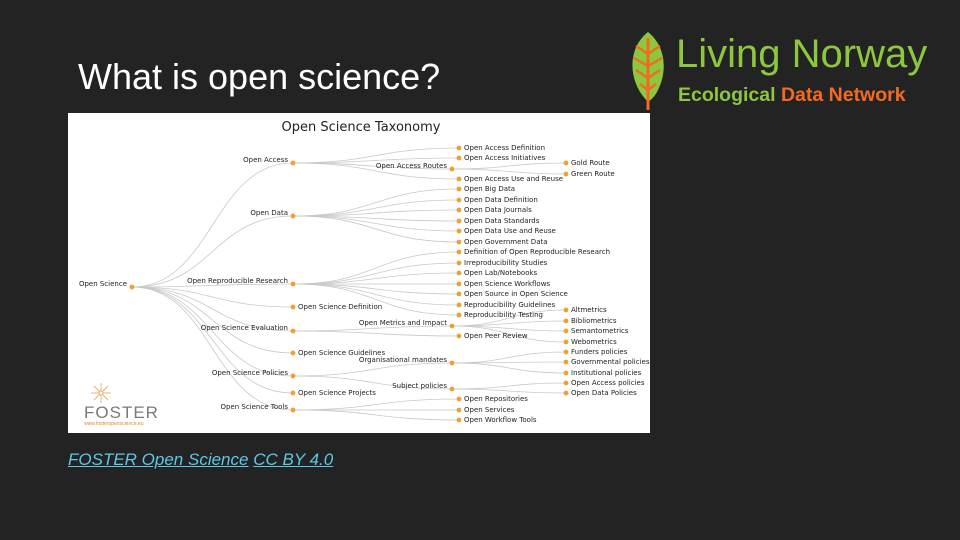  I want to click on tree-node-label: Governmental policies, so click(610, 362).